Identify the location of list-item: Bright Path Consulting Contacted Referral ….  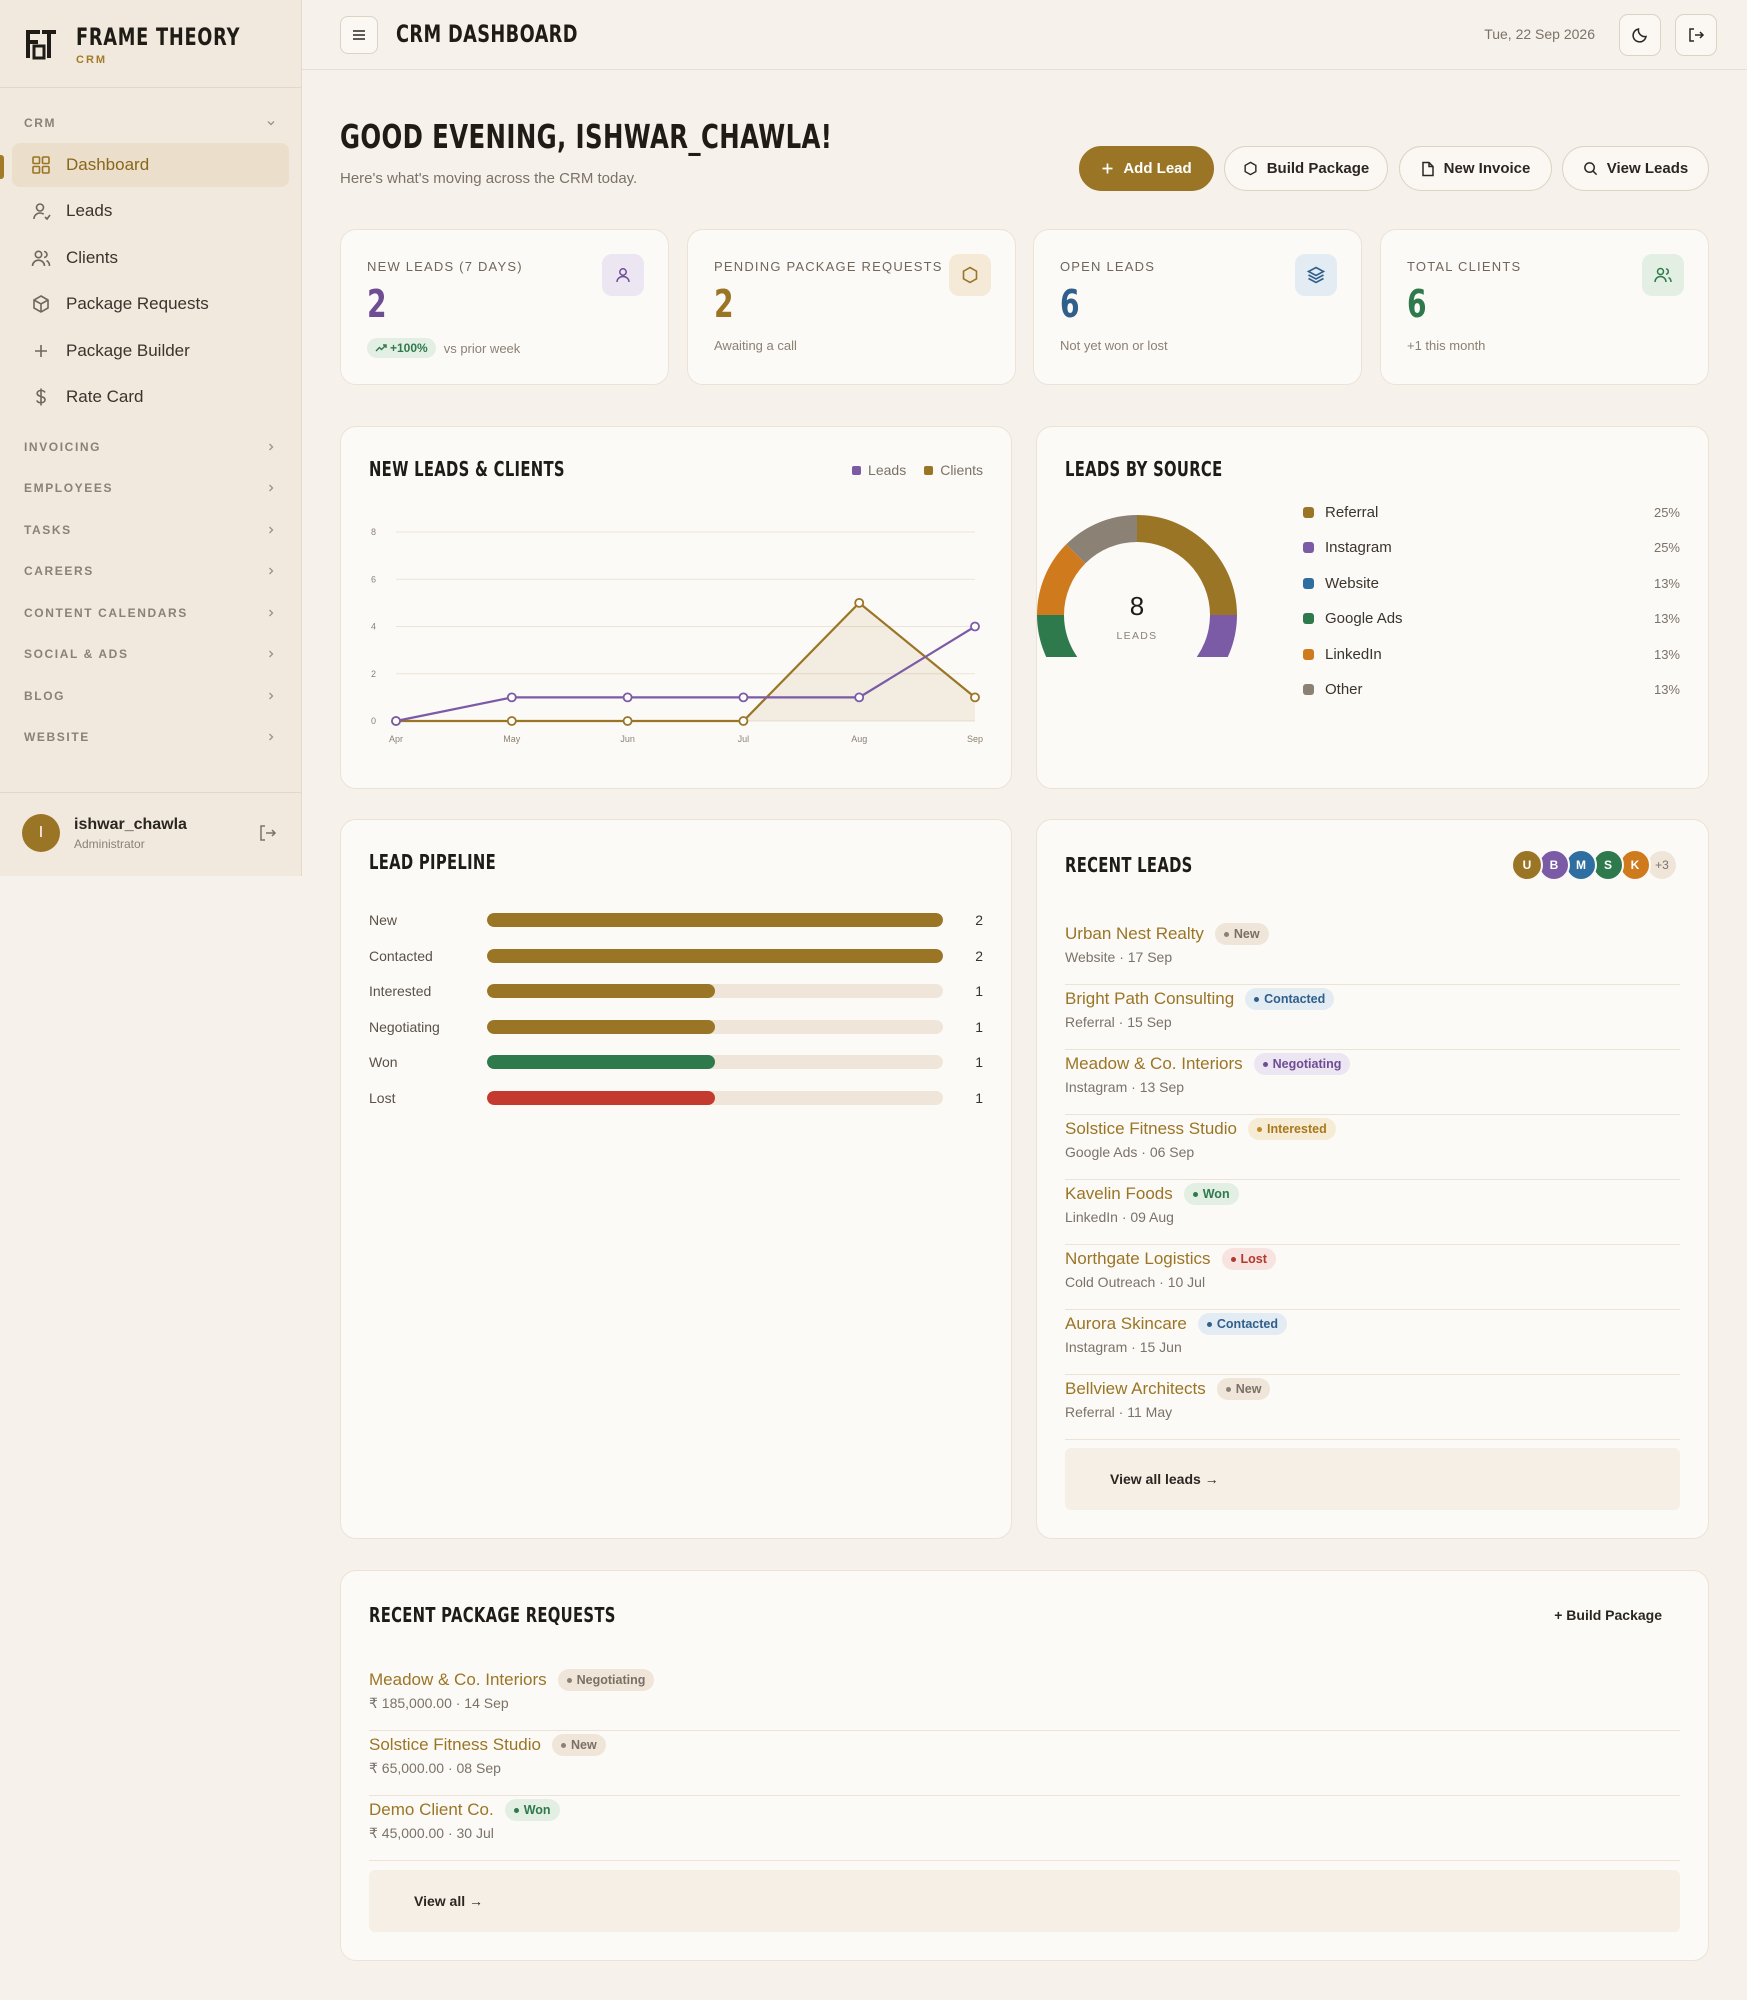
(1372, 1017).